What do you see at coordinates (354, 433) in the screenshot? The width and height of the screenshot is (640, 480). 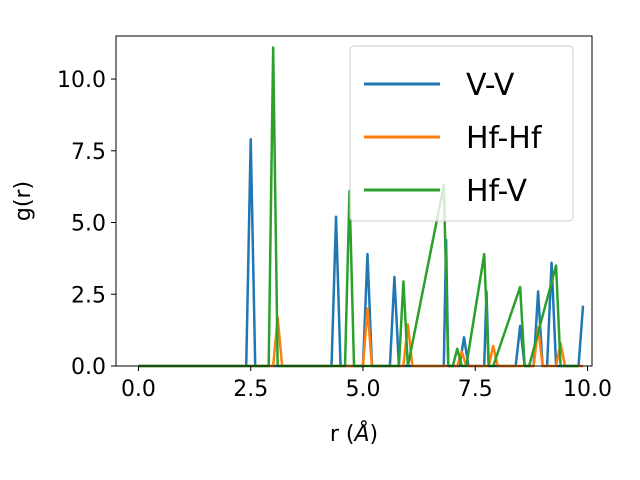 I see `x-axis-label: r (Å)` at bounding box center [354, 433].